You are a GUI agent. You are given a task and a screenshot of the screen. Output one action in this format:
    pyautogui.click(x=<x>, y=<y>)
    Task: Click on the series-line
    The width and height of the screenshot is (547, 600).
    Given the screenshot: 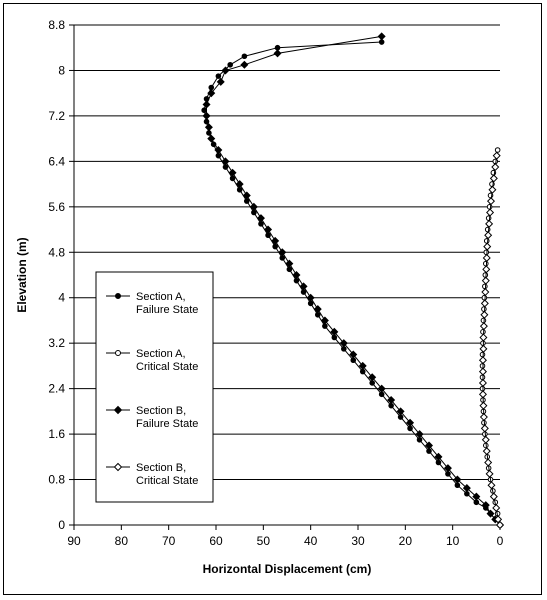 What is the action you would take?
    pyautogui.click(x=491, y=340)
    